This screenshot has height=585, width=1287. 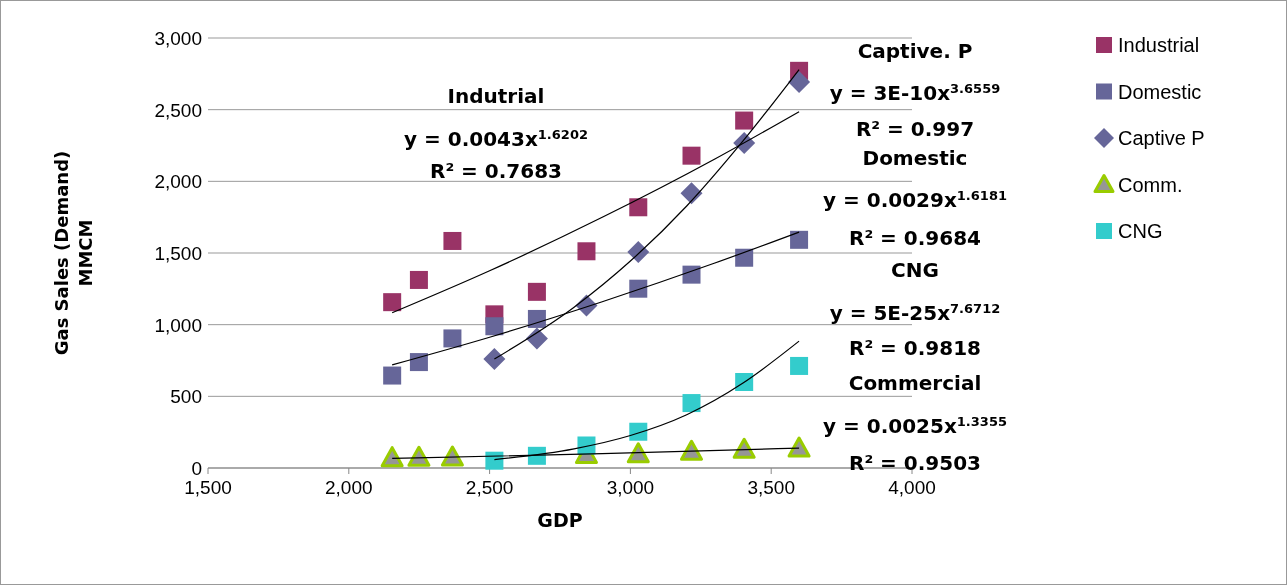 What do you see at coordinates (771, 487) in the screenshot?
I see `x-tick-label: 3,500` at bounding box center [771, 487].